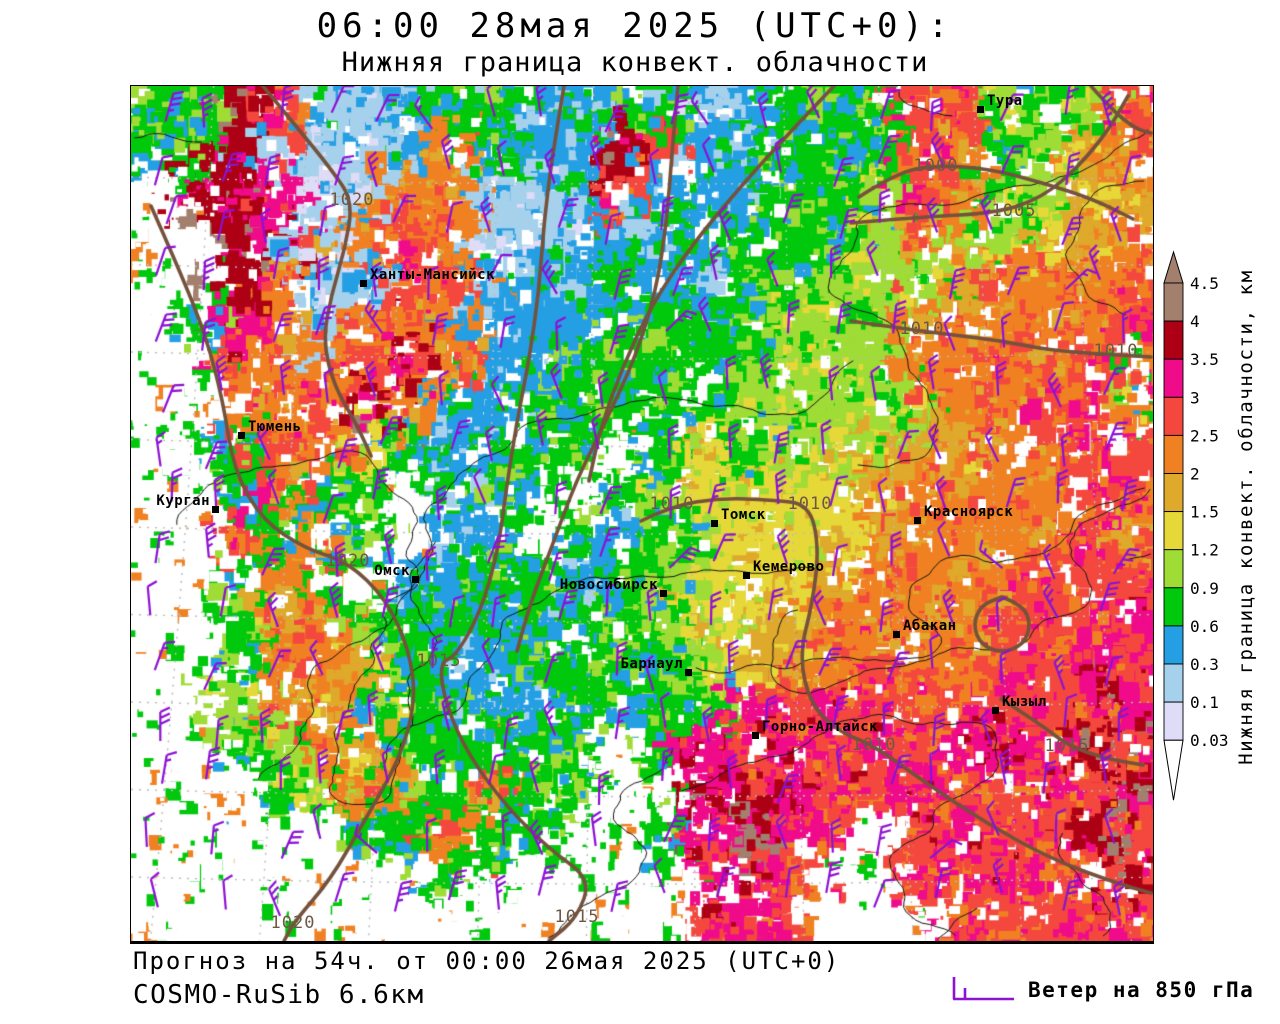  What do you see at coordinates (1209, 740) in the screenshot?
I see `colorbar-tick-label: 0.03` at bounding box center [1209, 740].